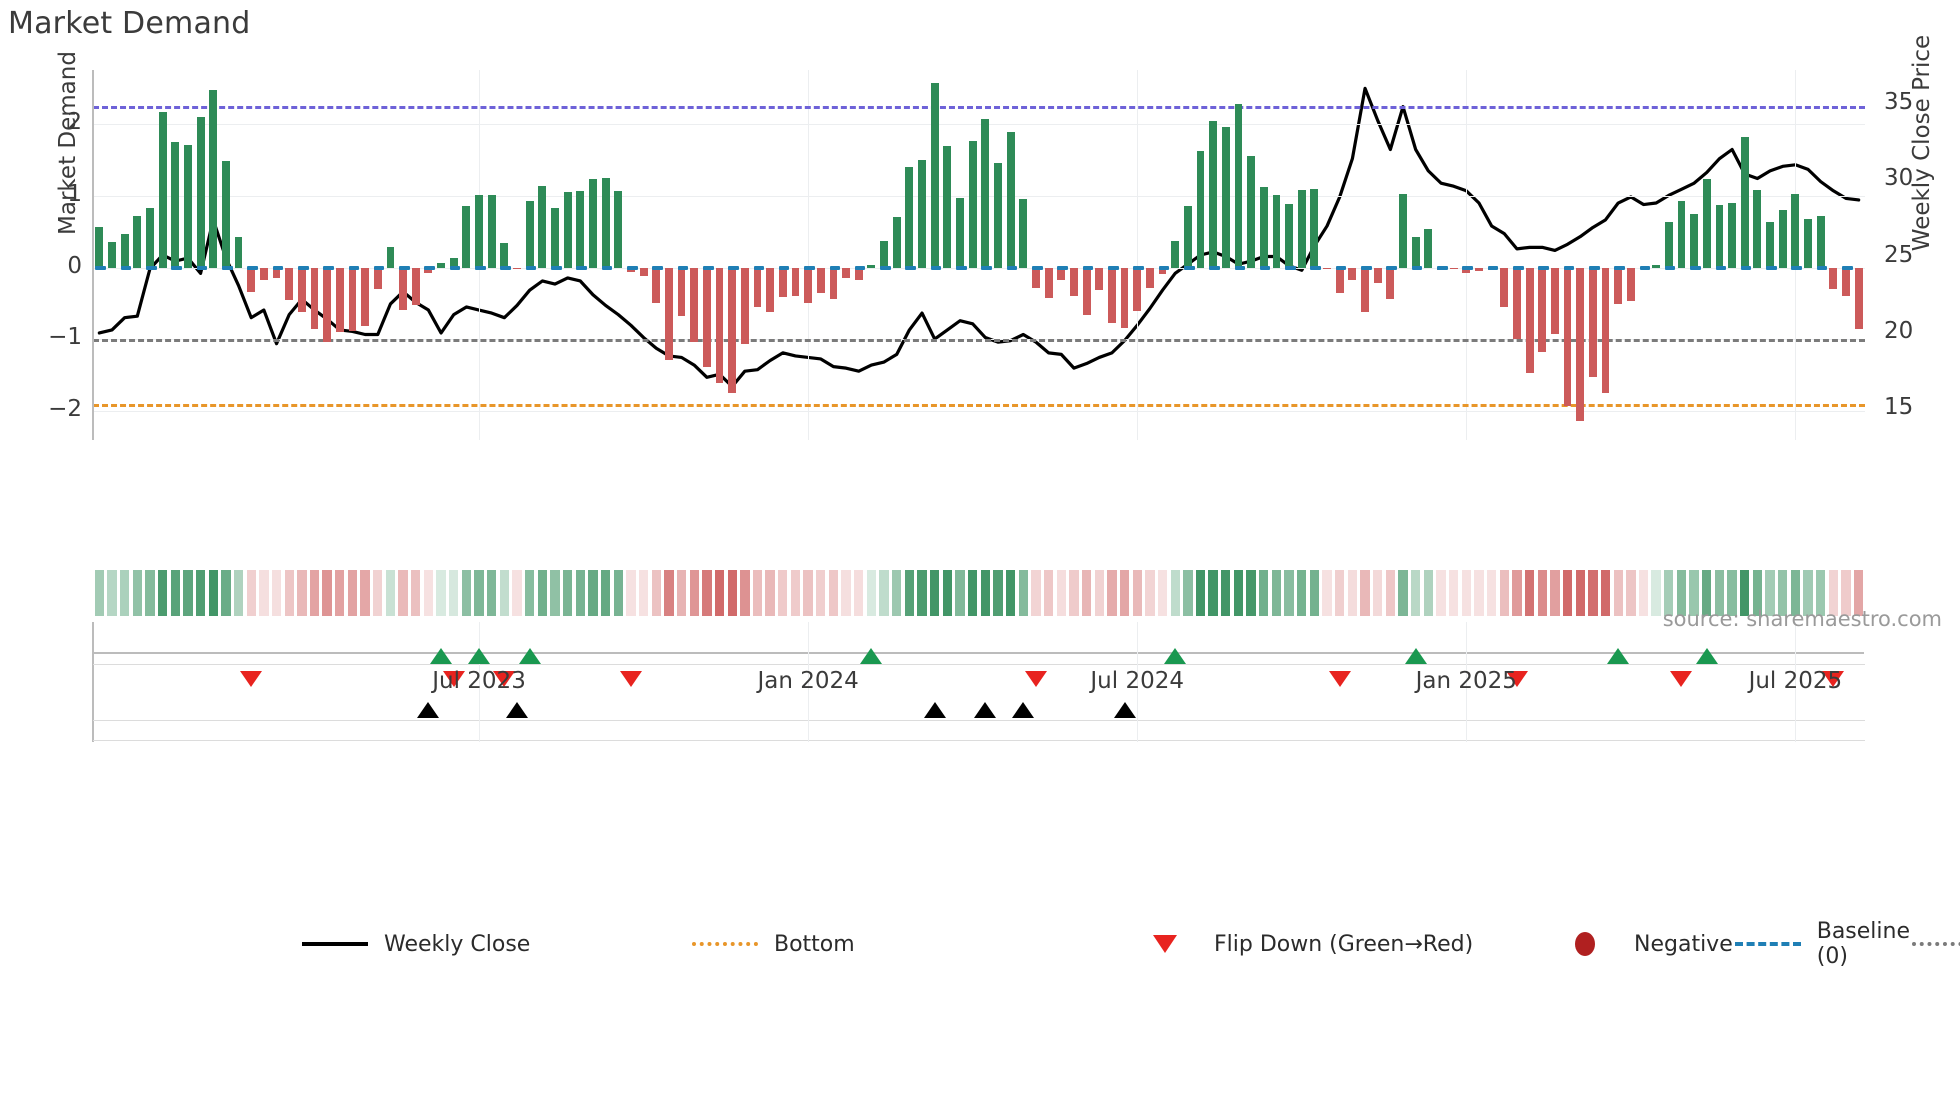  Describe the element at coordinates (1821, 944) in the screenshot. I see `legend-item: Baseline (0)` at that location.